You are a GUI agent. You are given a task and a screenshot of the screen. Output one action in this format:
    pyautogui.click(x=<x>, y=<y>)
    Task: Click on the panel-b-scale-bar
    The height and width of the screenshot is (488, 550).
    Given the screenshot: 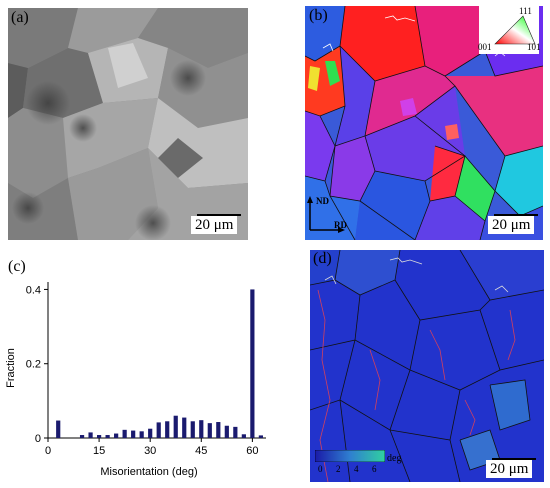 What is the action you would take?
    pyautogui.click(x=516, y=215)
    